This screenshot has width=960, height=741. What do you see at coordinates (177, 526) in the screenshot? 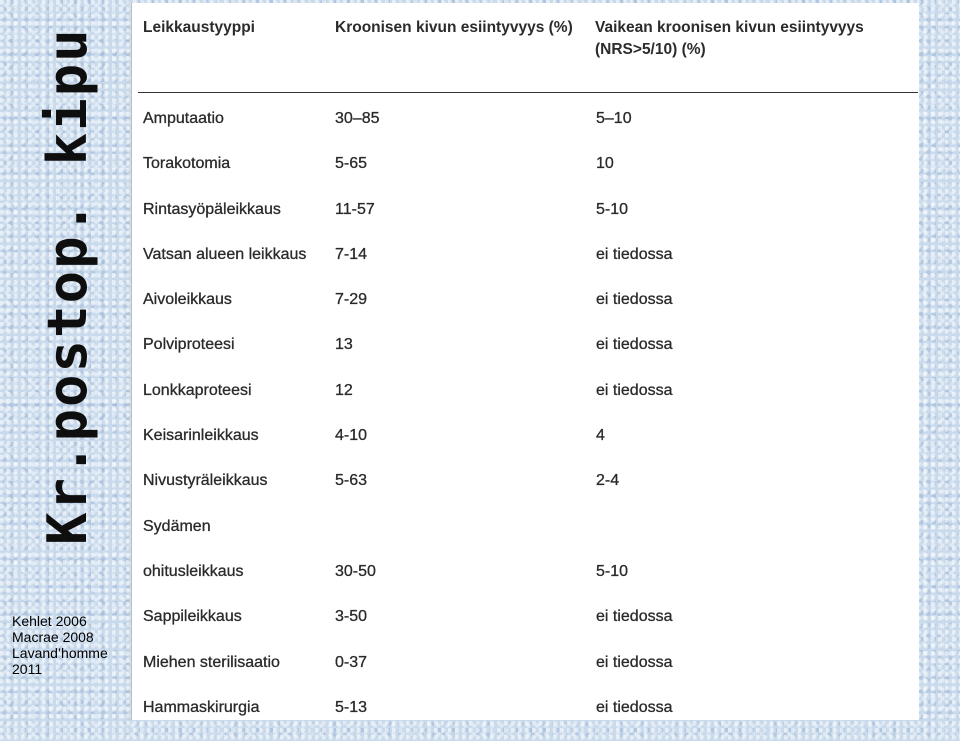
I see `surgery-type-cell: Sydämen` at bounding box center [177, 526].